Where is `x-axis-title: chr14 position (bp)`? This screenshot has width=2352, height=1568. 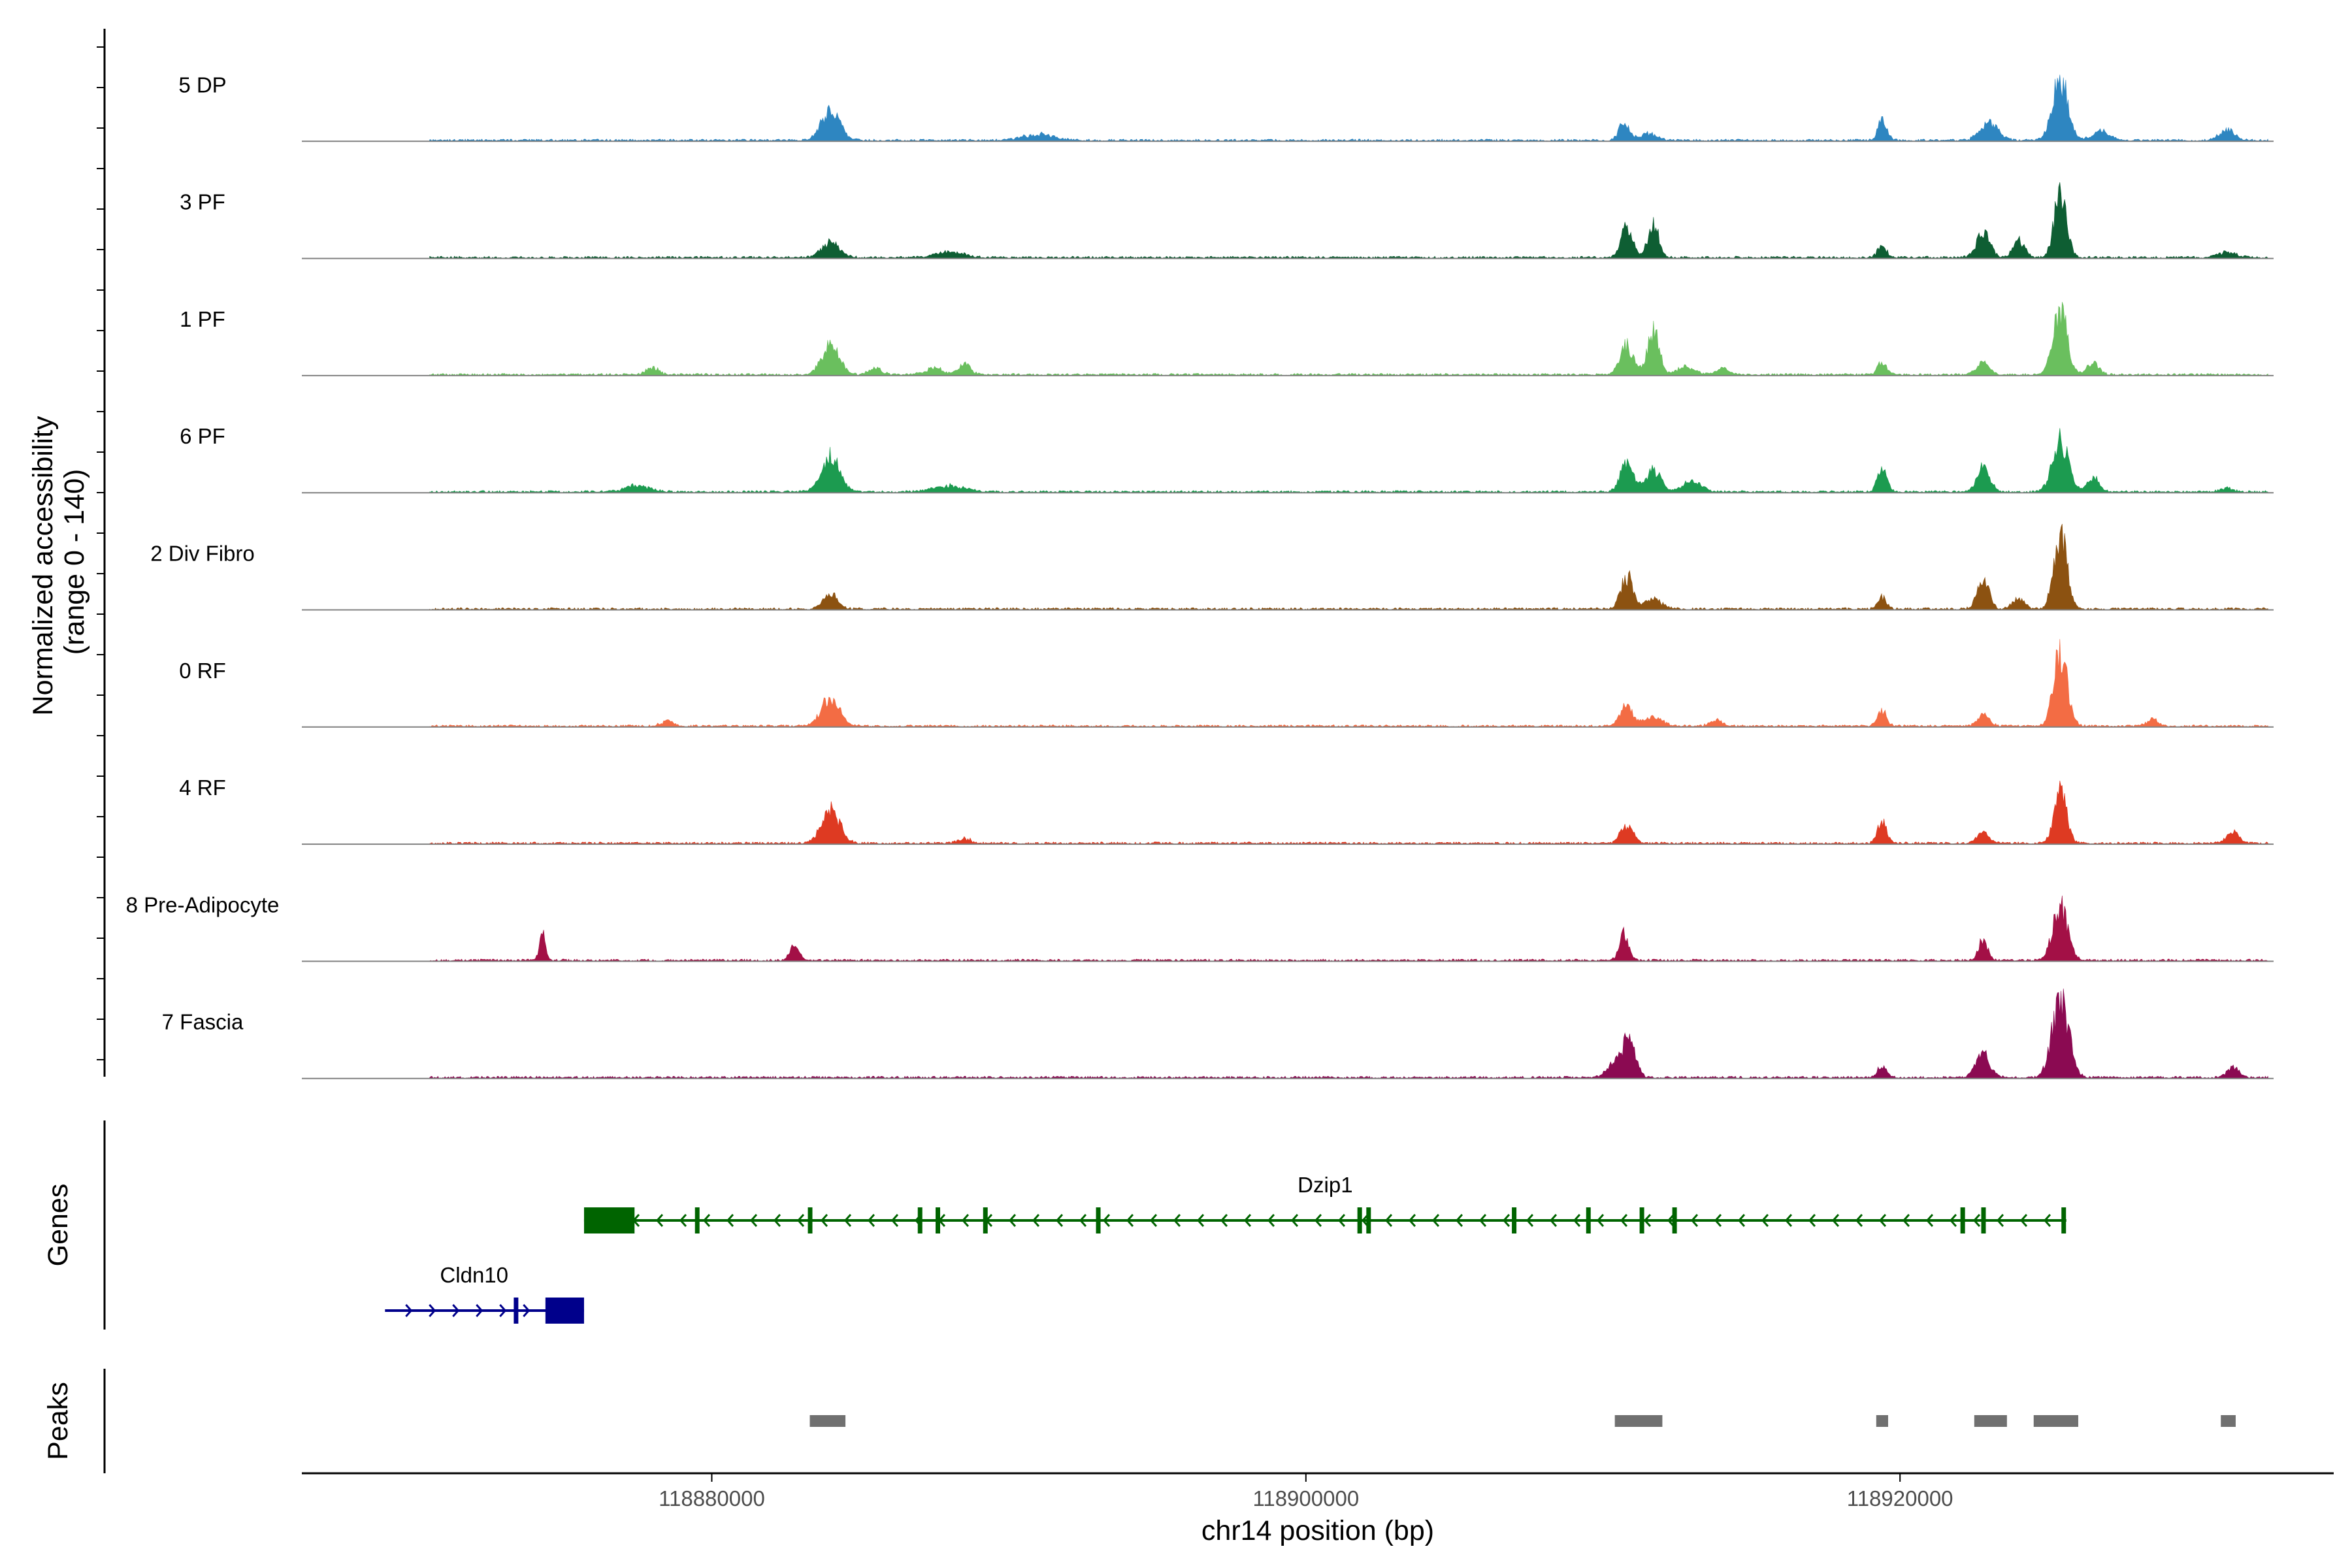
x-axis-title: chr14 position (bp) is located at coordinates (1317, 1530).